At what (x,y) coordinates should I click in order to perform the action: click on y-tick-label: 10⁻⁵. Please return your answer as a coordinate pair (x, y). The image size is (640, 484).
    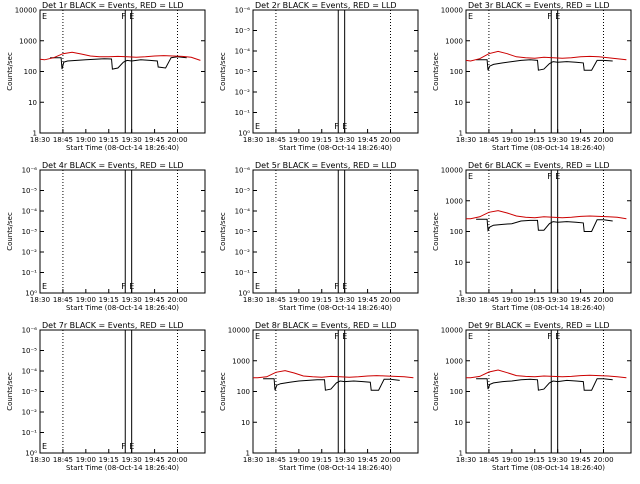
    Looking at the image, I should click on (243, 31).